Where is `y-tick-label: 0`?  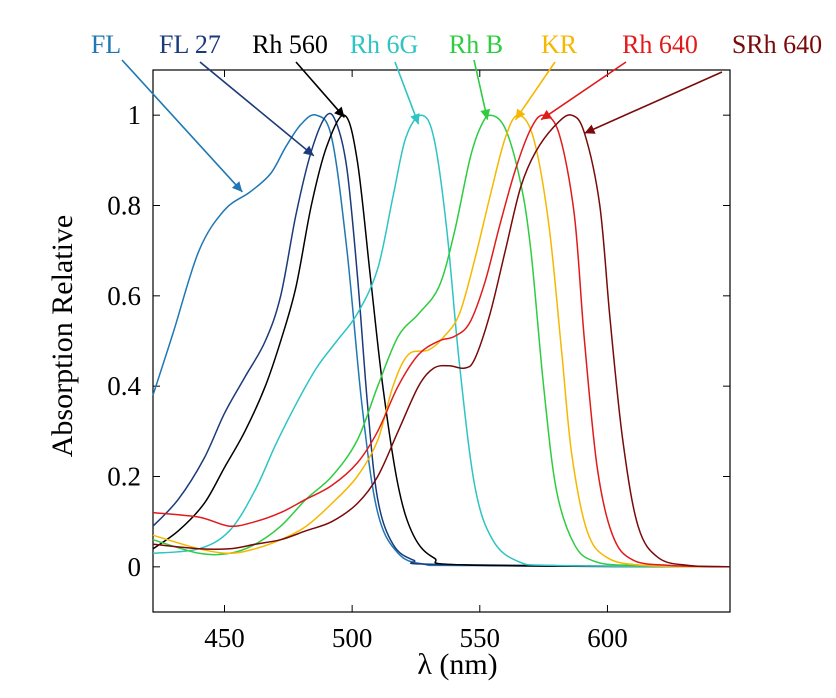 y-tick-label: 0 is located at coordinates (135, 567).